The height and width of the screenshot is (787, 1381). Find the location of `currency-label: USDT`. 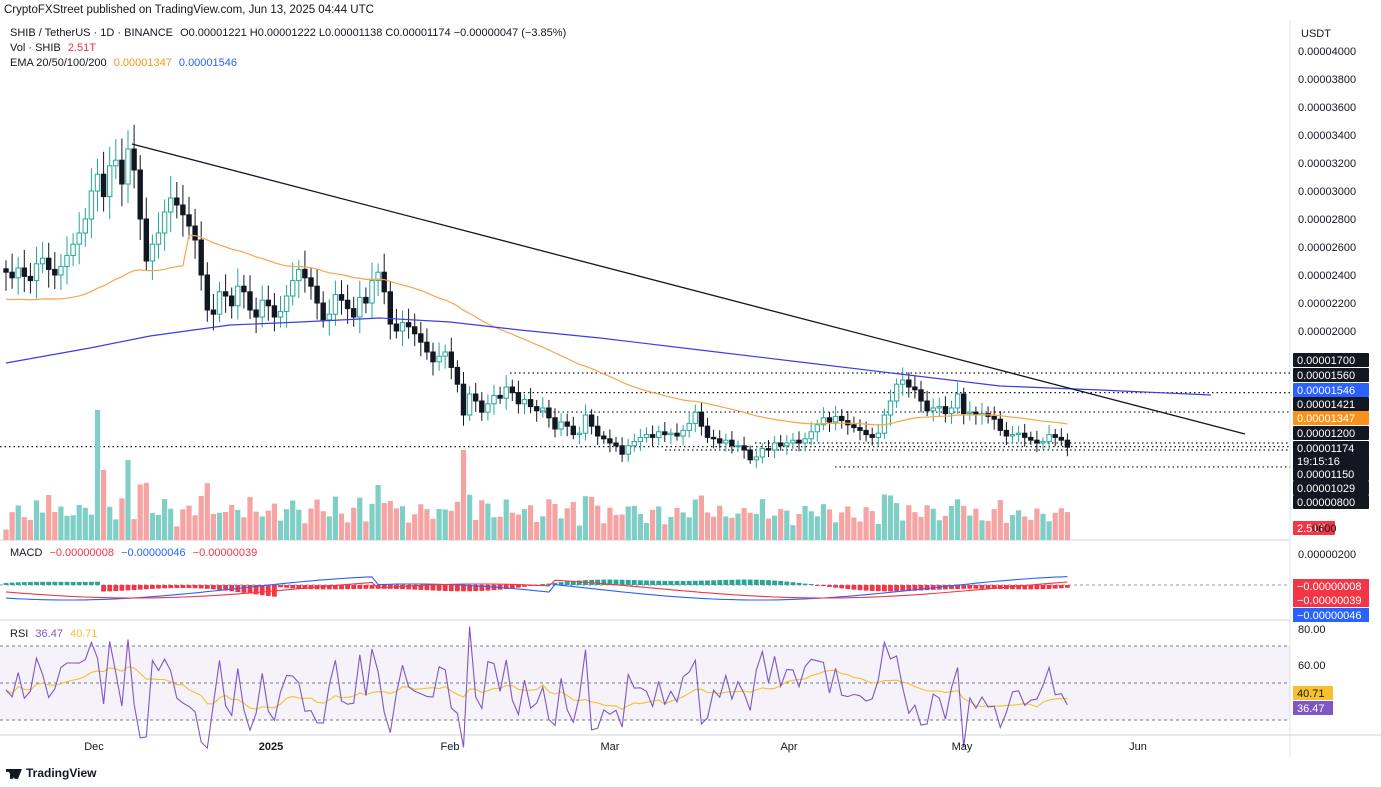

currency-label: USDT is located at coordinates (1316, 34).